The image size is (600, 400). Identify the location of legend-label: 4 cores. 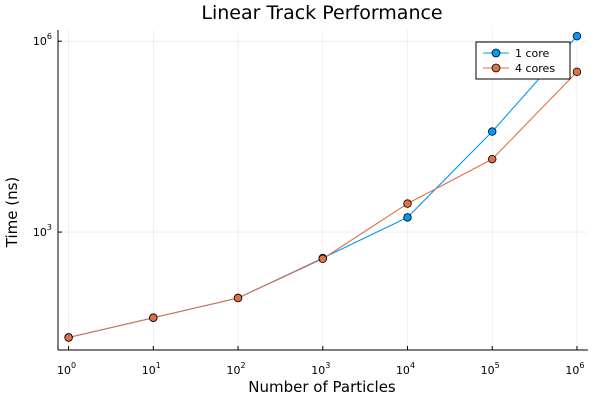
(535, 68).